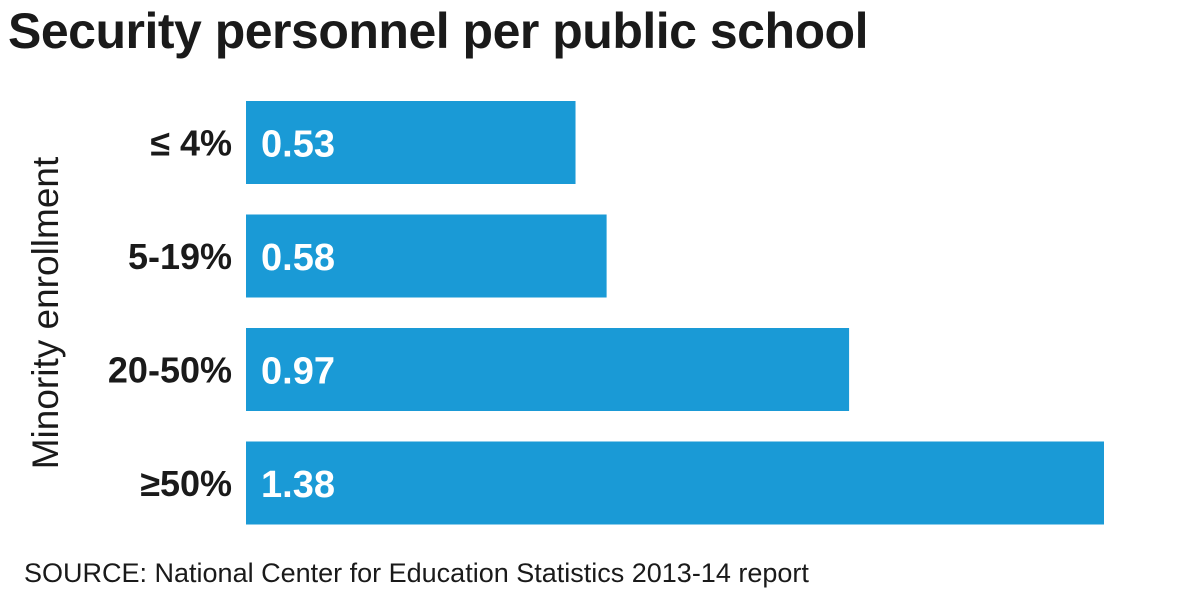  I want to click on category-label-1: 5-19%, so click(180, 256).